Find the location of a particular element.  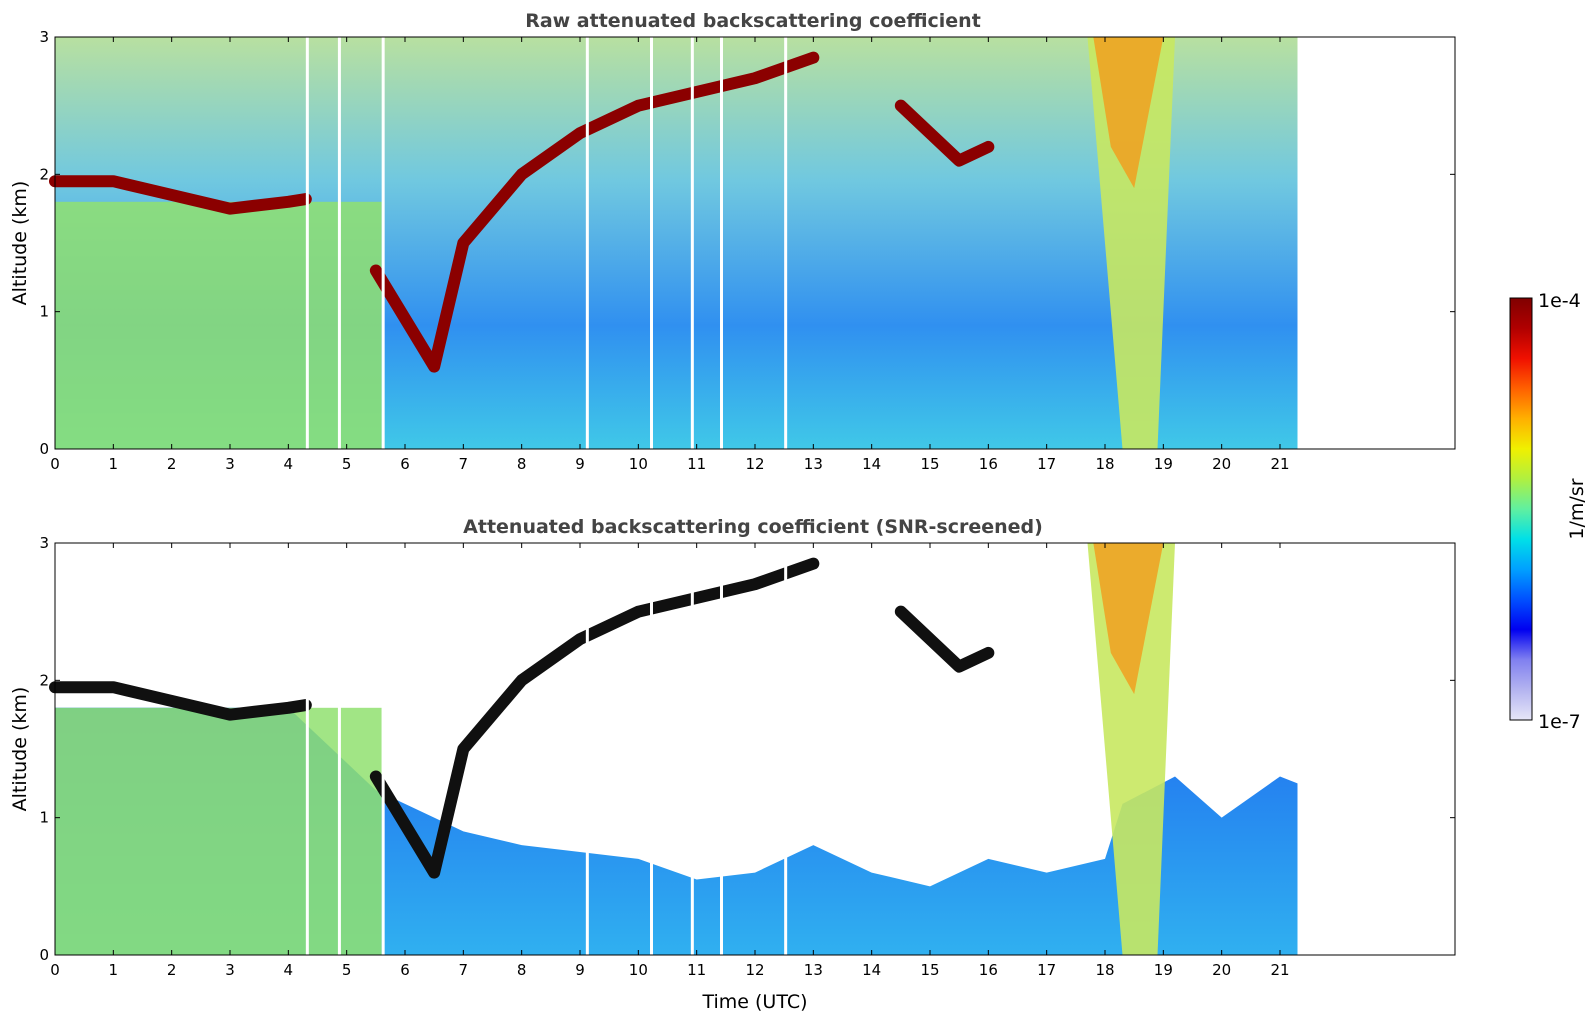

colorbar-unit-label: 1/m/sr is located at coordinates (1577, 508).